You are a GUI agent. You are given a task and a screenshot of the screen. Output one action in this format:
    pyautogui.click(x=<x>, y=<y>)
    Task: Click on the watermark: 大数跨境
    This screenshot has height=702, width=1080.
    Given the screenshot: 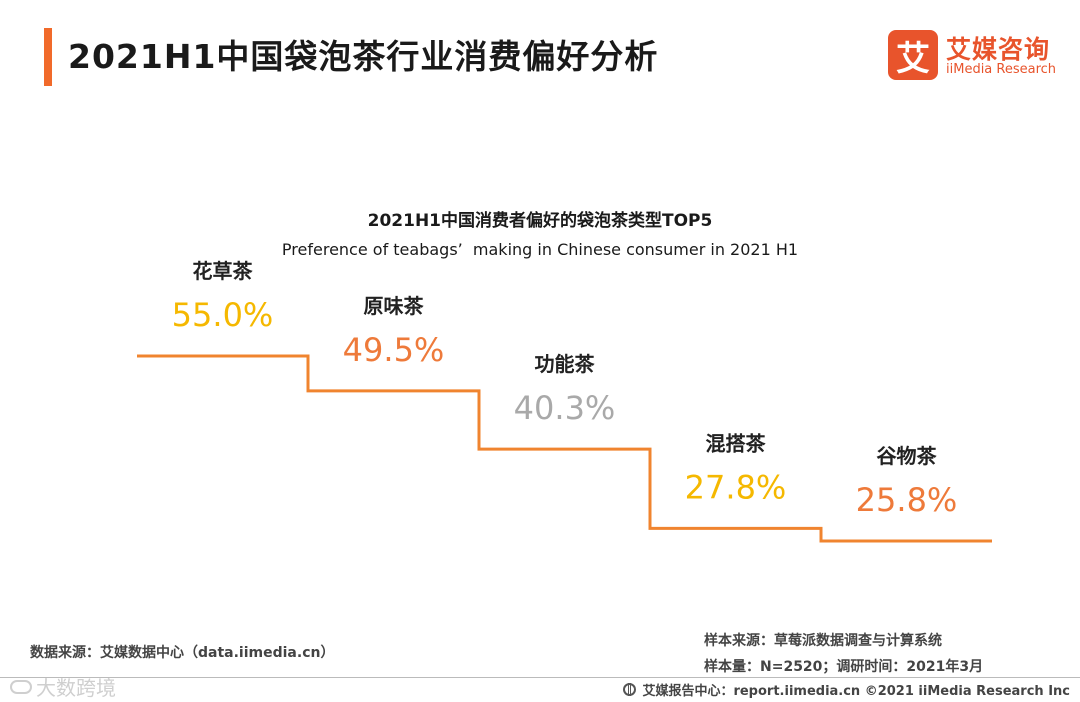 What is the action you would take?
    pyautogui.click(x=63, y=686)
    